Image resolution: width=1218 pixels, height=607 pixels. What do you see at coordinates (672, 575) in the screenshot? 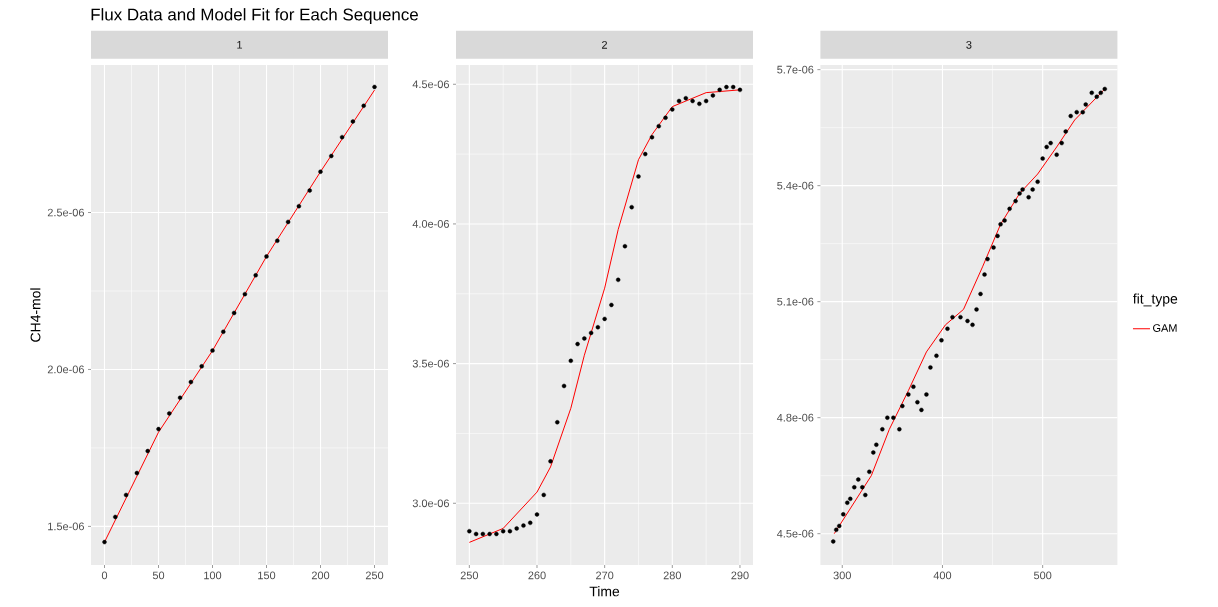
I see `x-tick-label: 280` at bounding box center [672, 575].